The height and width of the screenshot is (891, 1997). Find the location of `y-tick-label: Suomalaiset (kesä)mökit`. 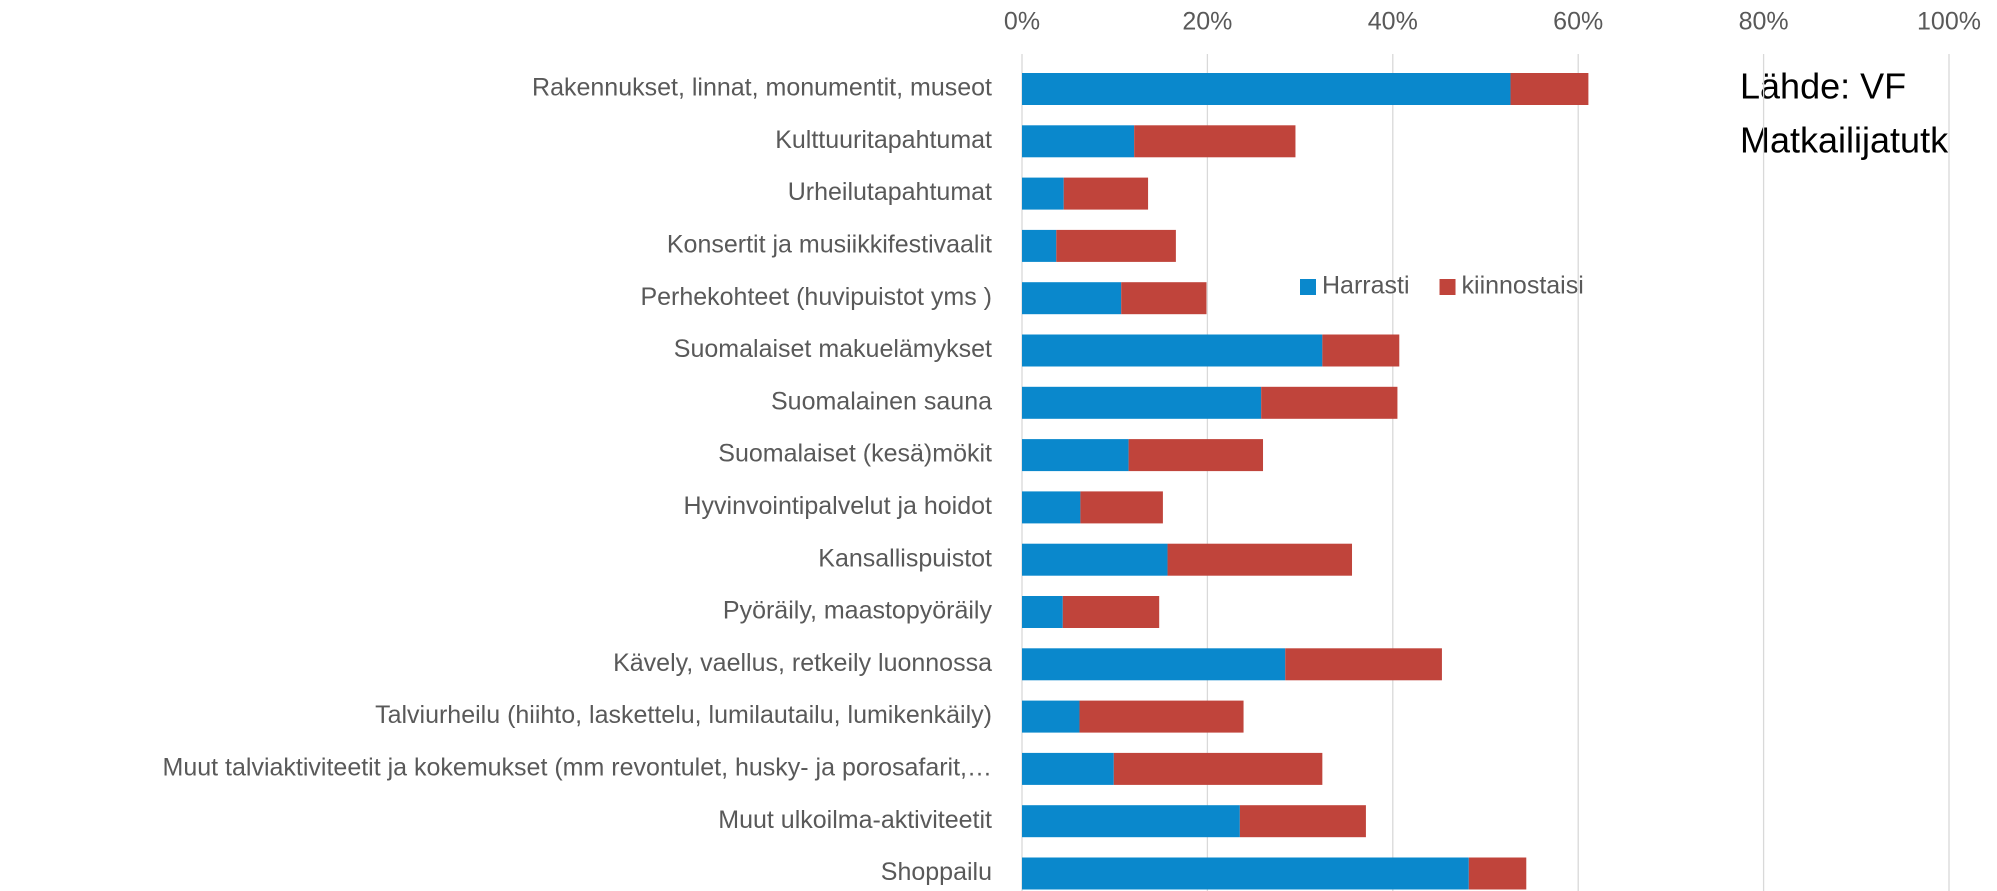

y-tick-label: Suomalaiset (kesä)mökit is located at coordinates (855, 454).